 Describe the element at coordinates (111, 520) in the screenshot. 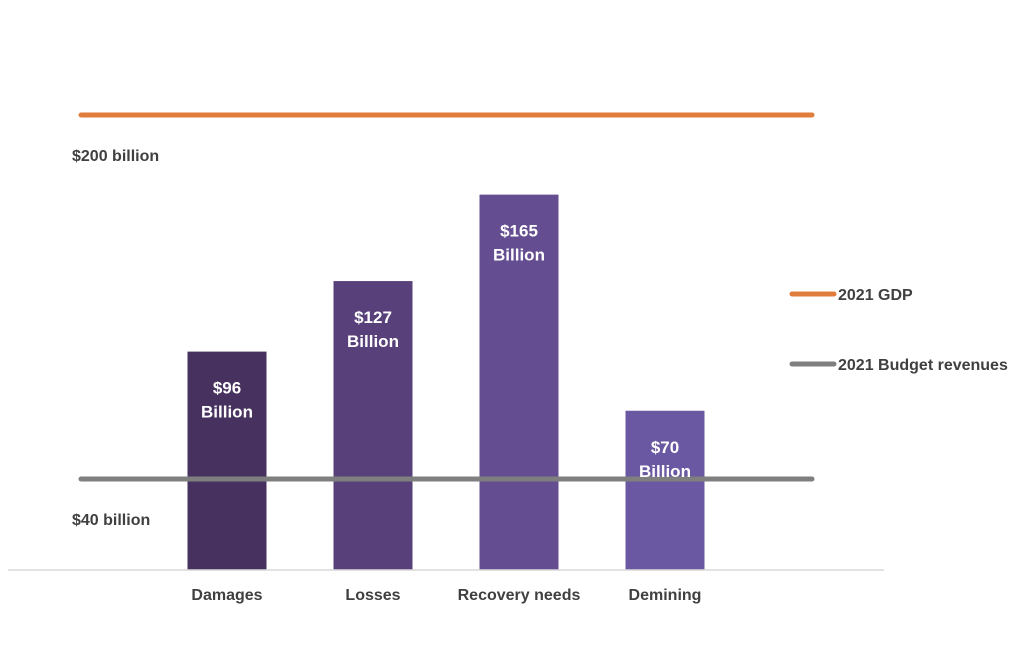

I see `reference-line-value-label: $40 billion` at that location.